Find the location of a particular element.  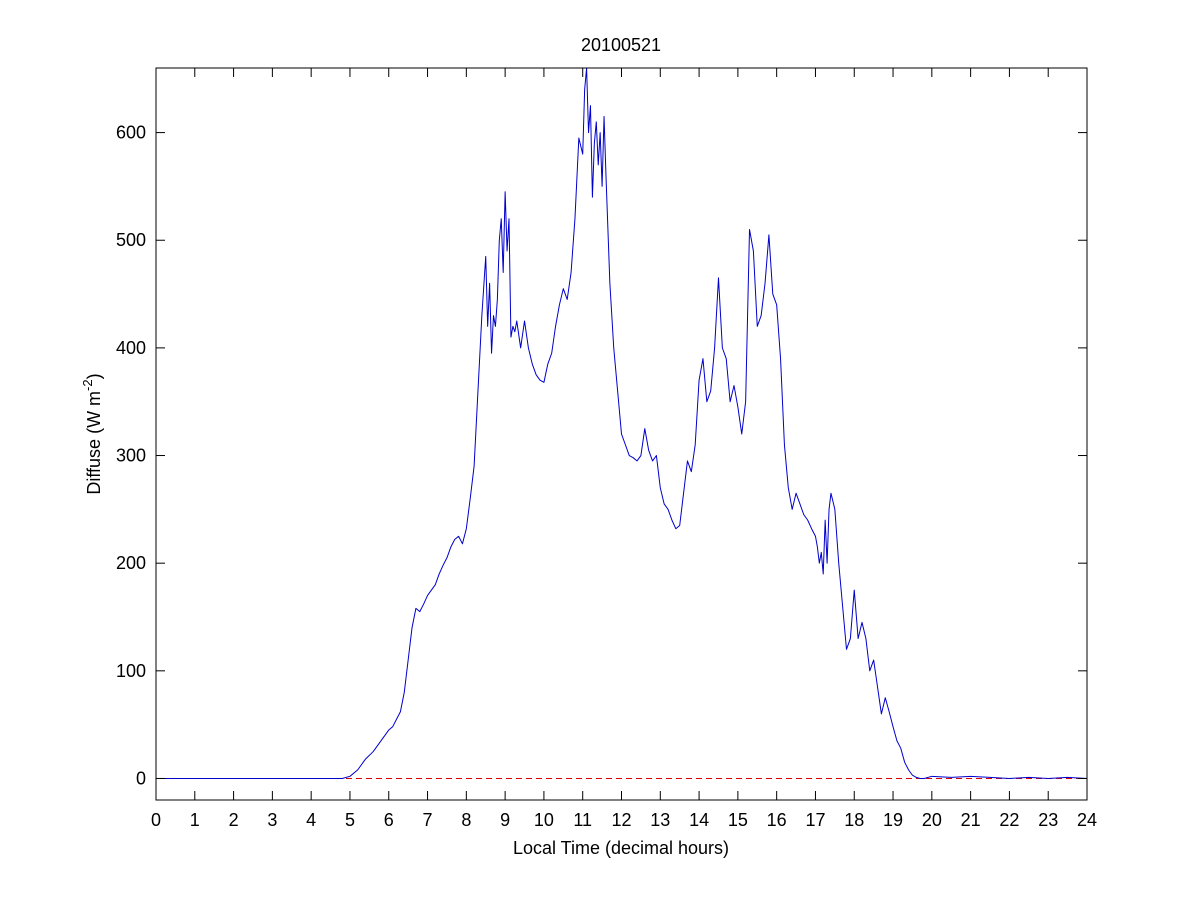

x-tick-label: 24 is located at coordinates (1087, 820).